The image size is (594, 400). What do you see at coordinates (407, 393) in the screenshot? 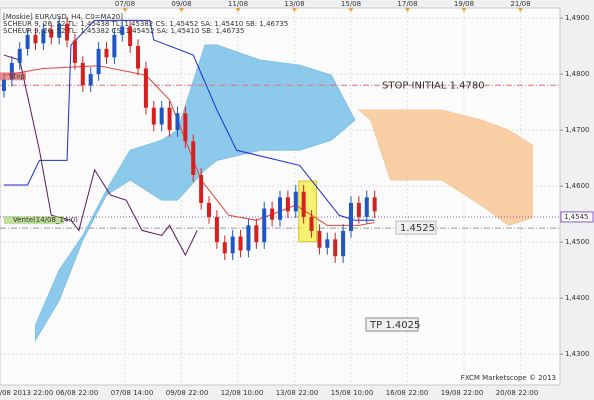
I see `x-tick-label: 16/08 22:00` at bounding box center [407, 393].